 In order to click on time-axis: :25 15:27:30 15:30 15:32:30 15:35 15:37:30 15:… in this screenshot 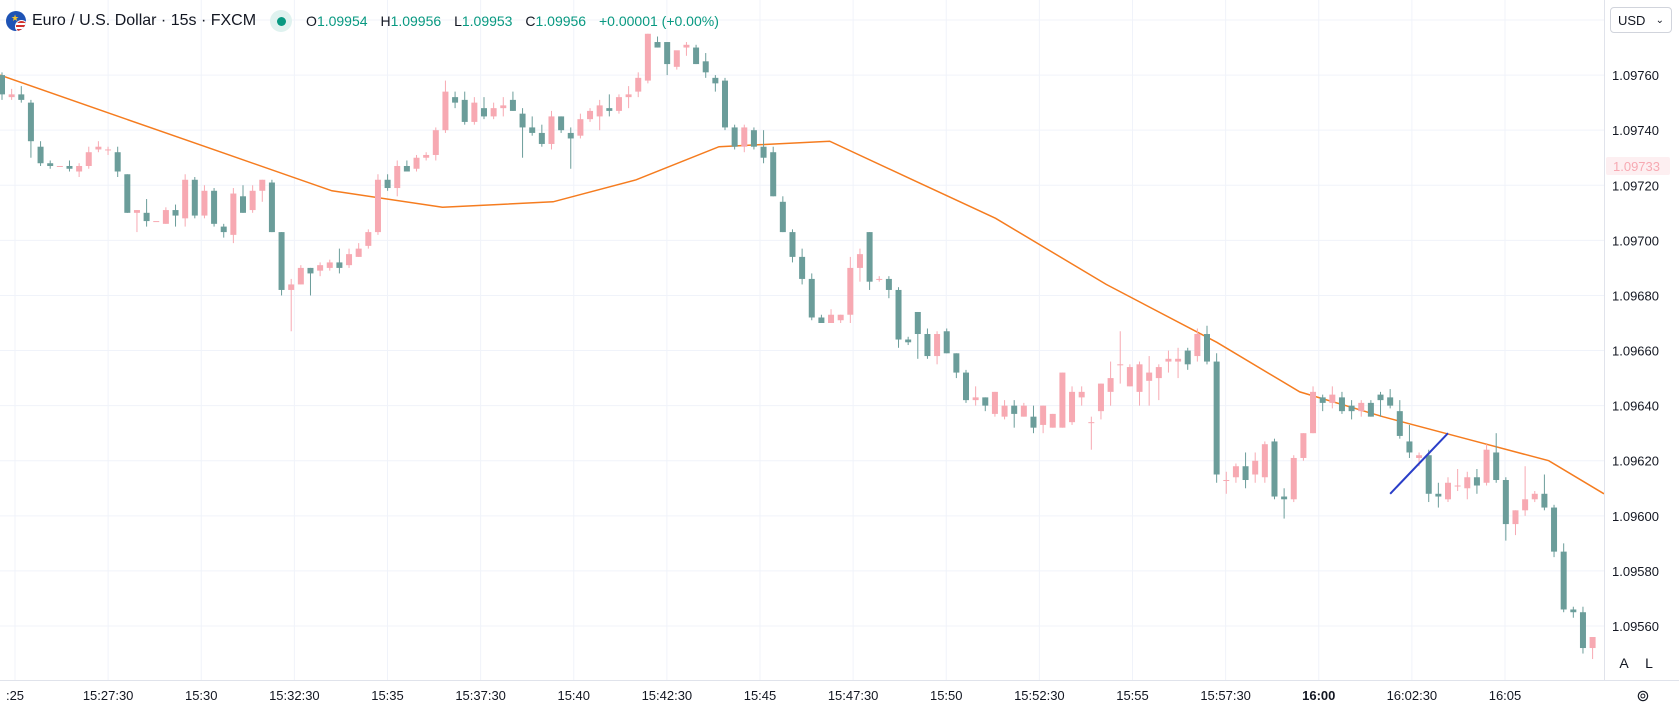, I will do `click(763, 695)`.